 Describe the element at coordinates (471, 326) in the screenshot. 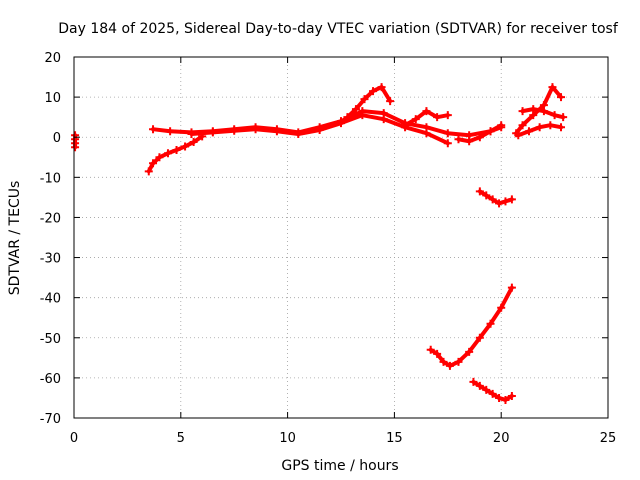

I see `series-arc-minus55` at that location.